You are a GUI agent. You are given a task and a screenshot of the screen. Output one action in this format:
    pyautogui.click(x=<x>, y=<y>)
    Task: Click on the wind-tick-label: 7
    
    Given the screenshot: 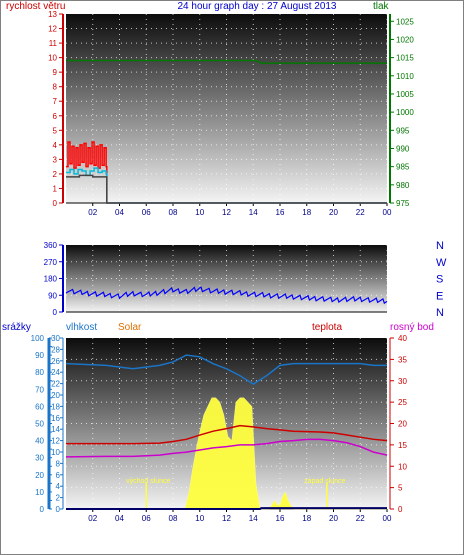 What is the action you would take?
    pyautogui.click(x=55, y=101)
    